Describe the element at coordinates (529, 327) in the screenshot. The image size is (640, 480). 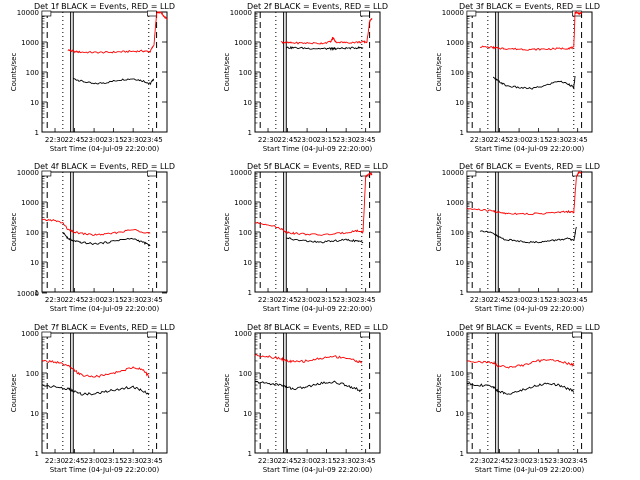
I see `chart-title: Det 9f BLACK = Events, RED = LLD` at that location.